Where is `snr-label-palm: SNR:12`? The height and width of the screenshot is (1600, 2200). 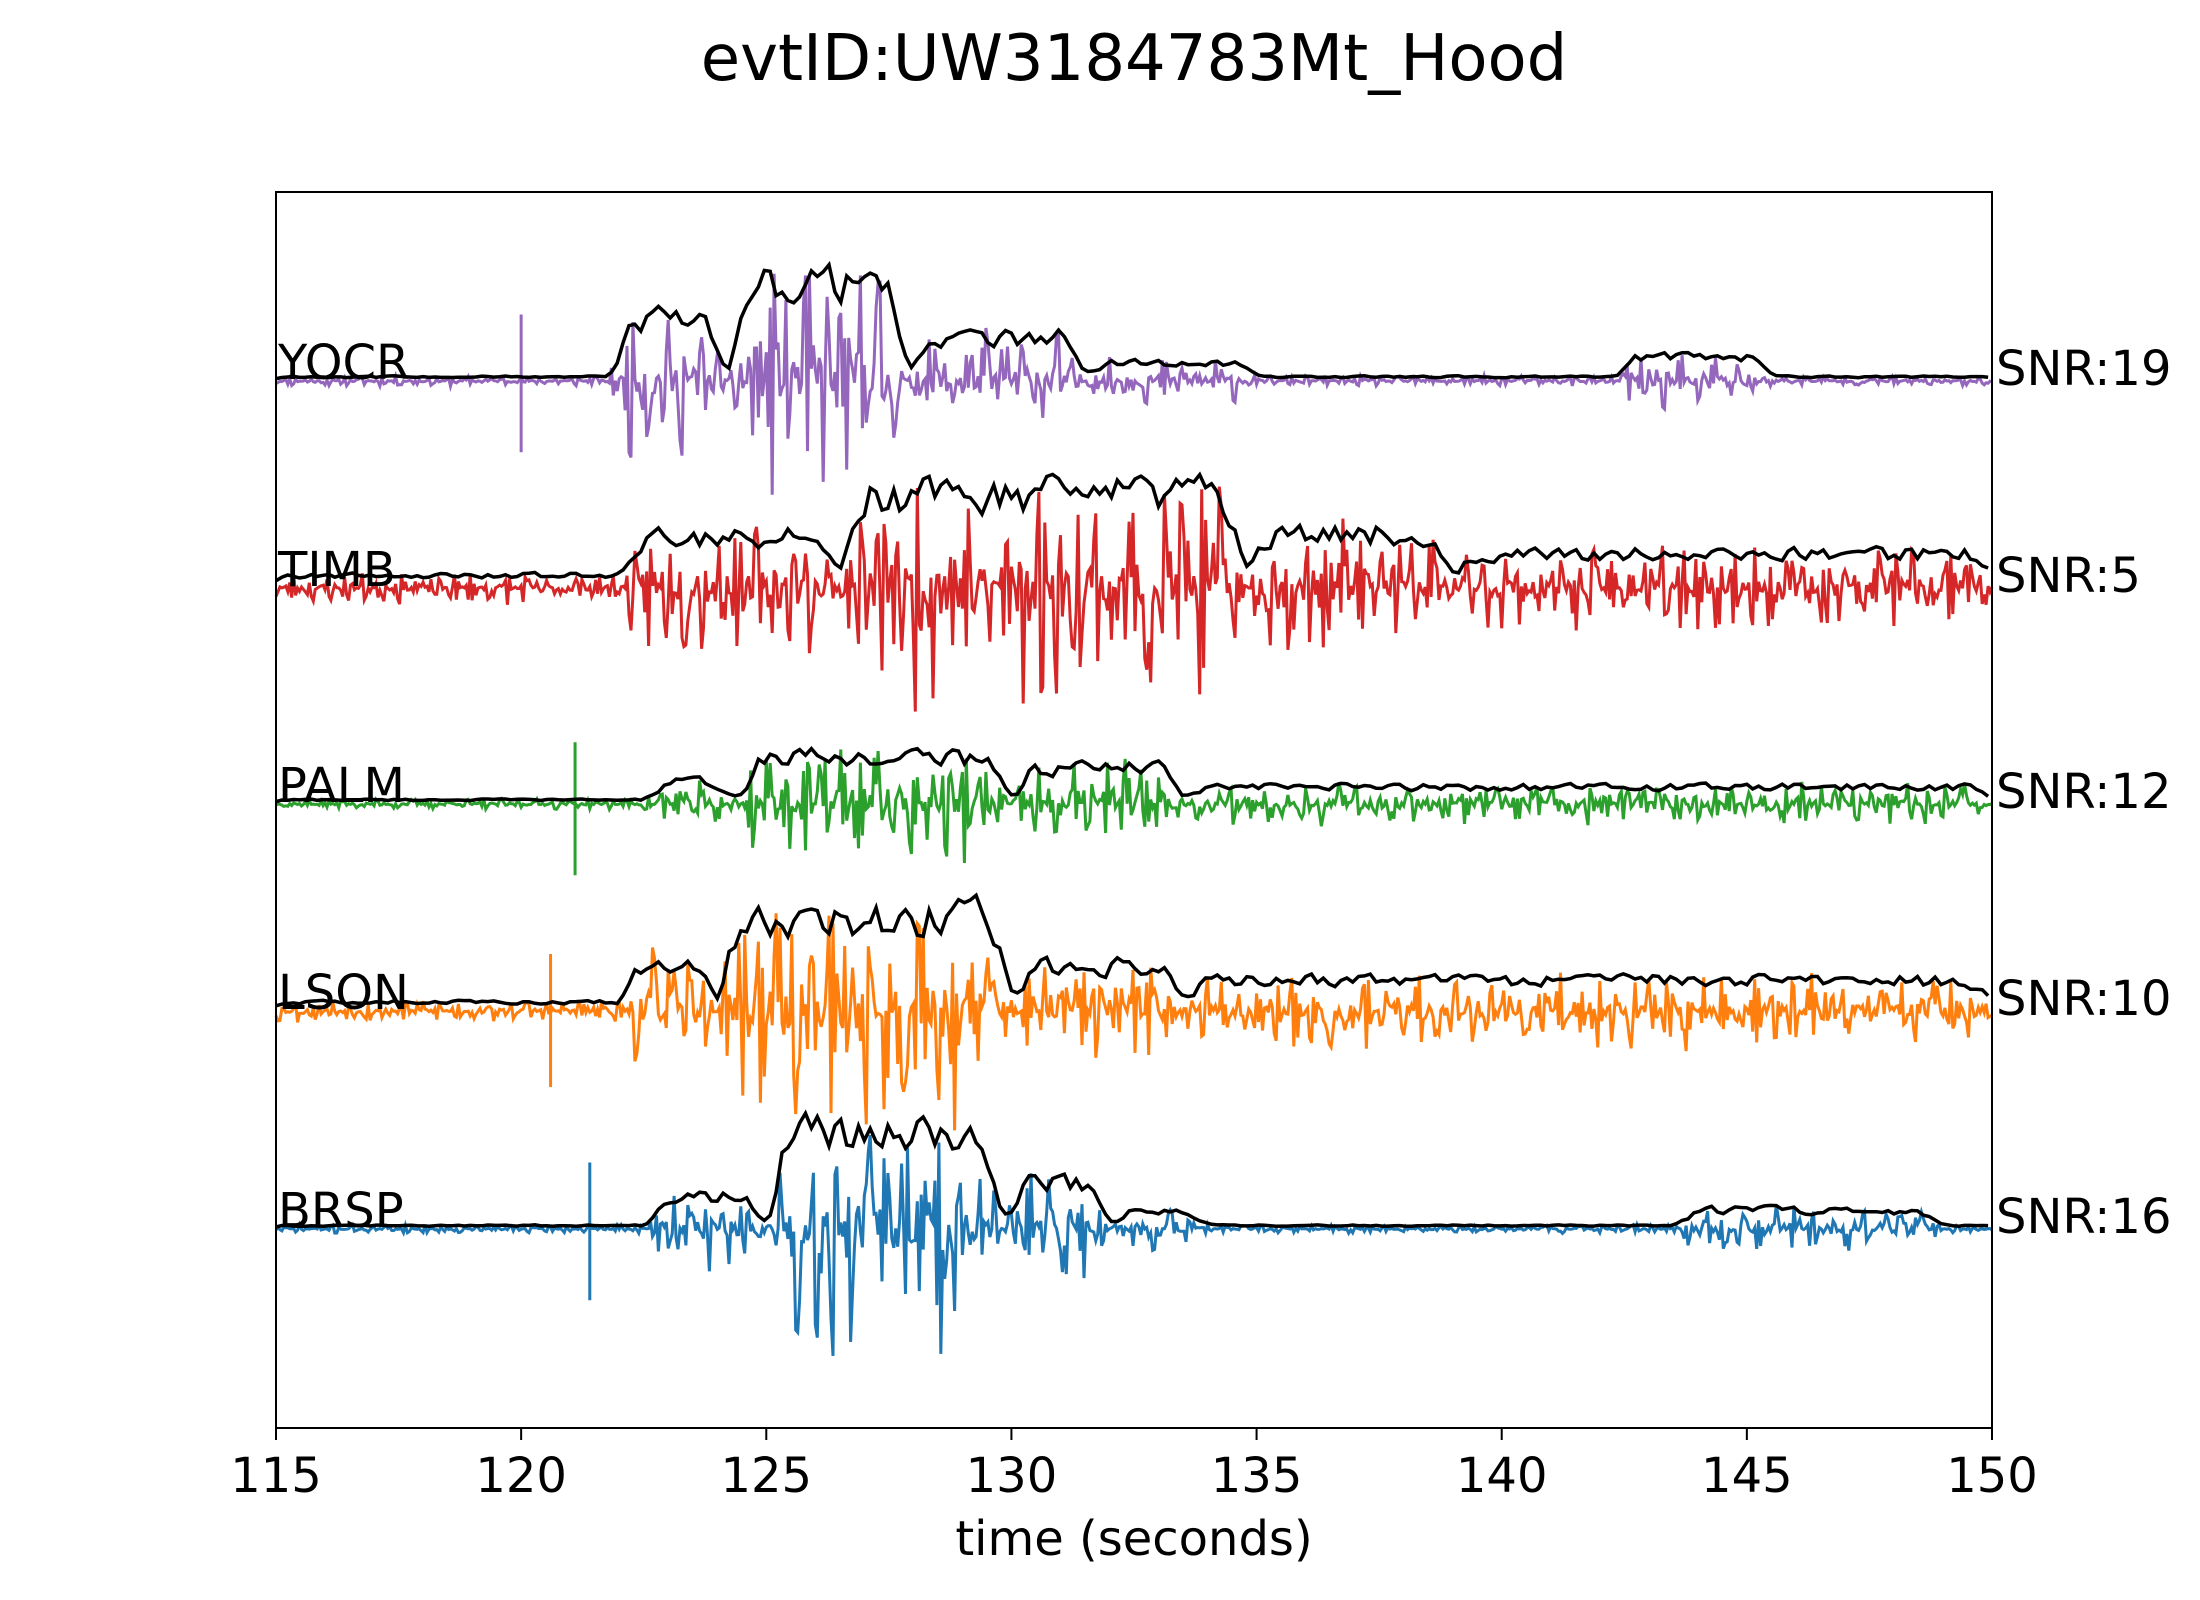
snr-label-palm: SNR:12 is located at coordinates (2084, 792).